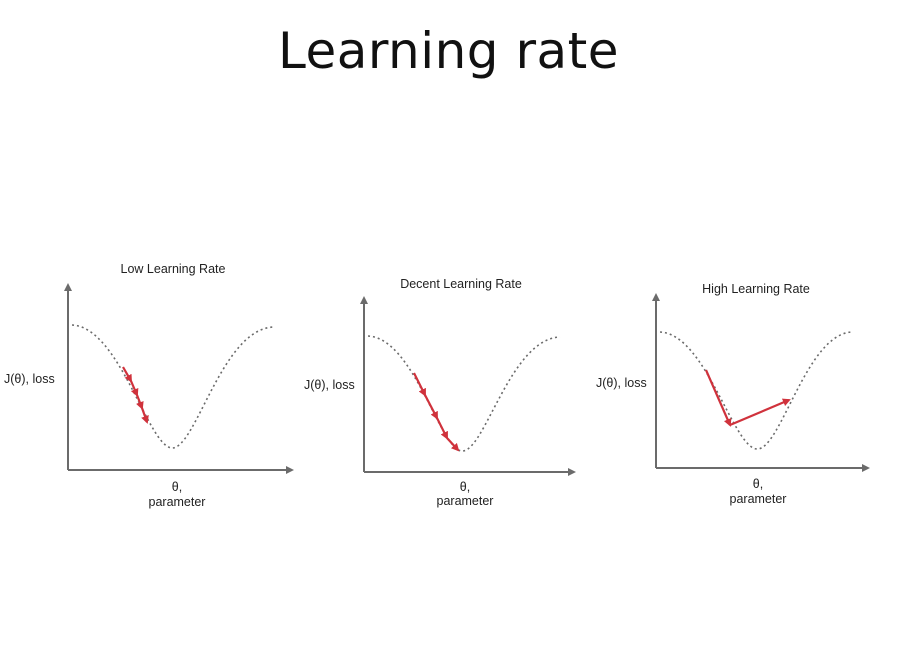  I want to click on panel-title: High Learning Rate, so click(756, 289).